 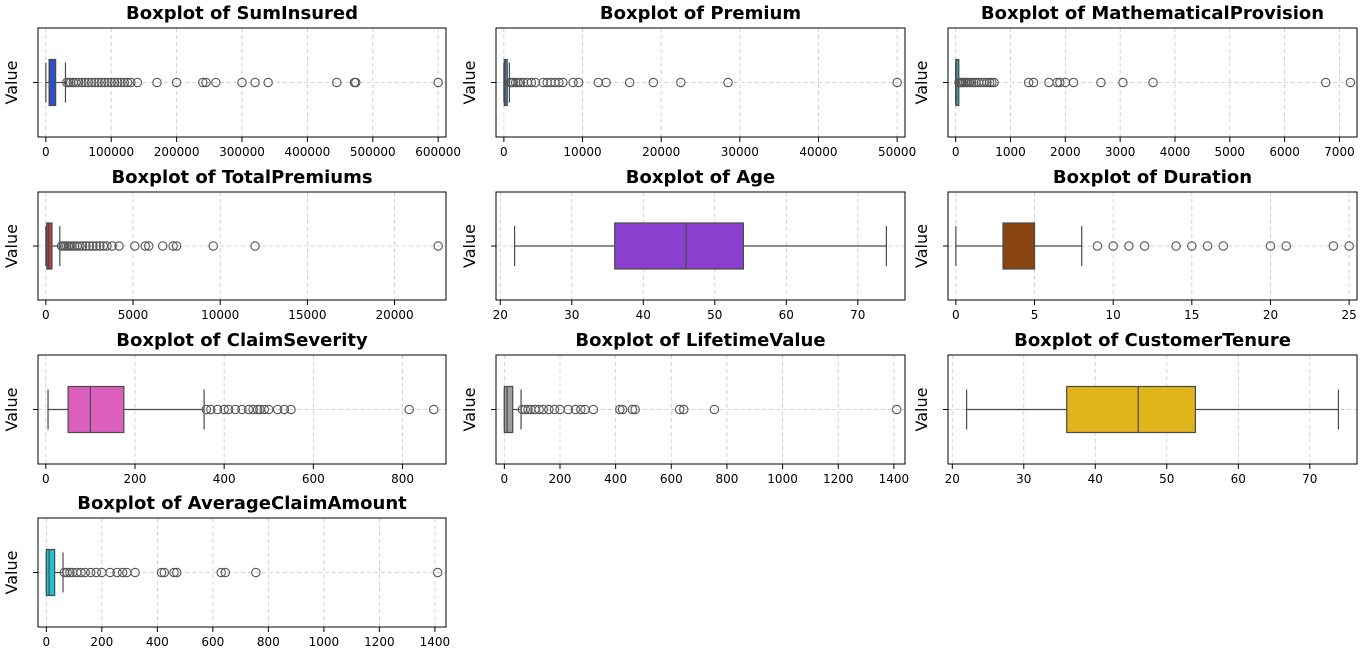 What do you see at coordinates (714, 315) in the screenshot?
I see `x-tick-label: 50` at bounding box center [714, 315].